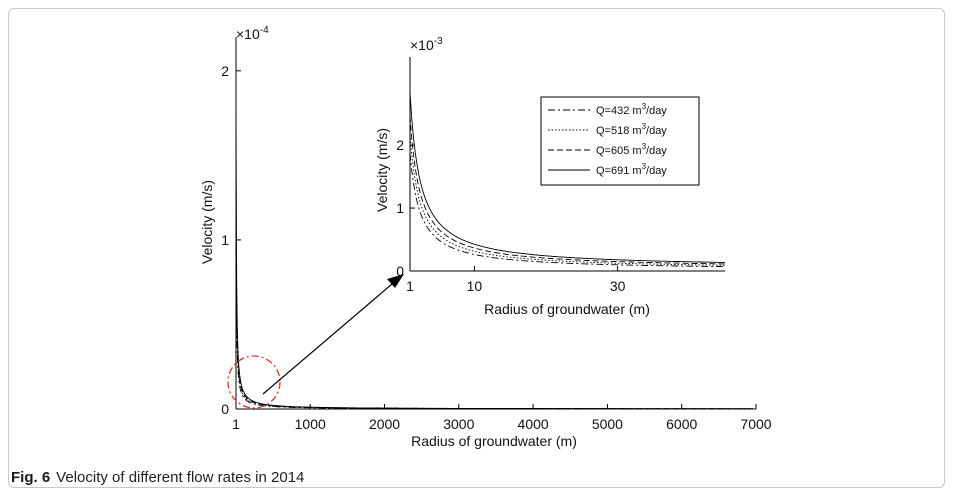 This screenshot has height=497, width=955. Describe the element at coordinates (254, 382) in the screenshot. I see `zoom-circle` at that location.